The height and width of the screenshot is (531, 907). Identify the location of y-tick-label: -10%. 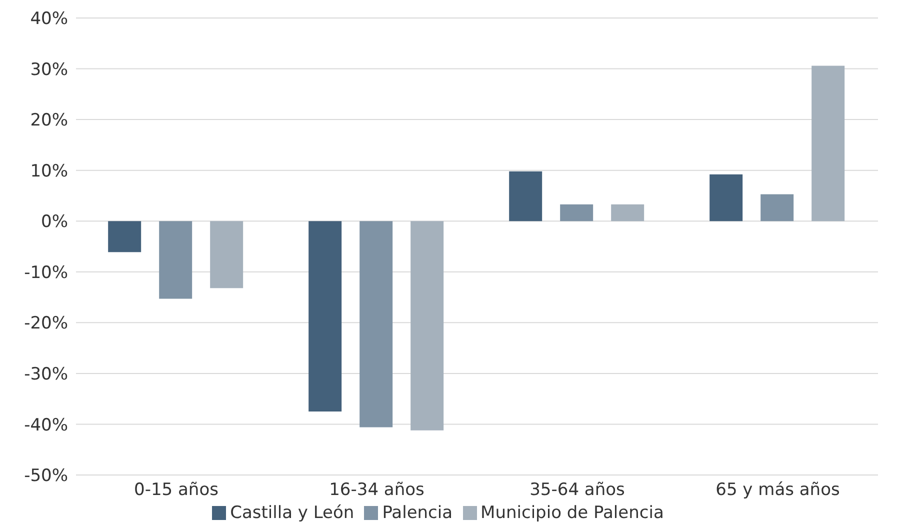
(46, 272).